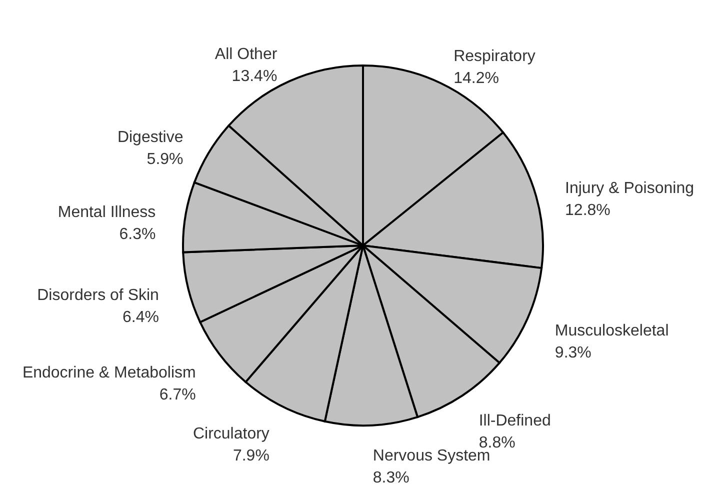 Image resolution: width=726 pixels, height=491 pixels. What do you see at coordinates (587, 211) in the screenshot?
I see `data-label: 12.8%` at bounding box center [587, 211].